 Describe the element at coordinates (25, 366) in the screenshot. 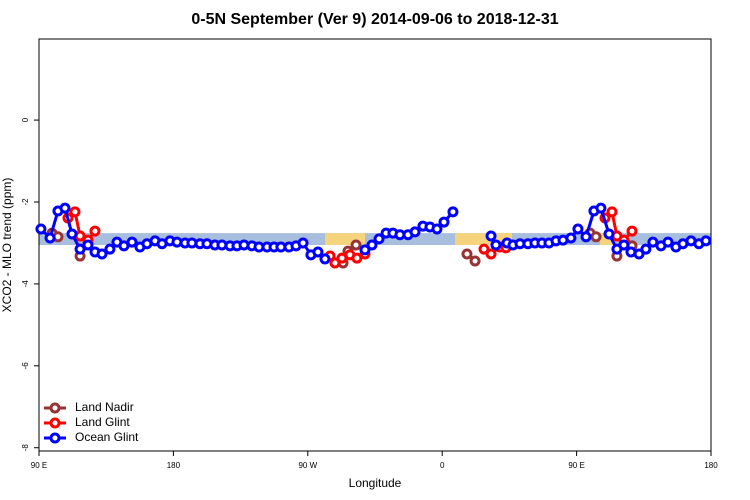

I see `y-tick-label: -6` at that location.